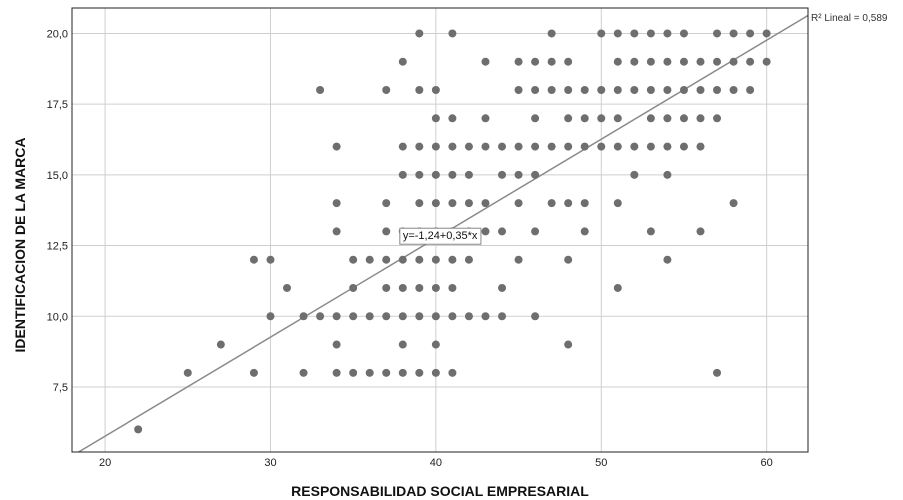 This screenshot has height=500, width=903. I want to click on y-axis-title: IDENTIFICACION DE LA MARCA, so click(20, 245).